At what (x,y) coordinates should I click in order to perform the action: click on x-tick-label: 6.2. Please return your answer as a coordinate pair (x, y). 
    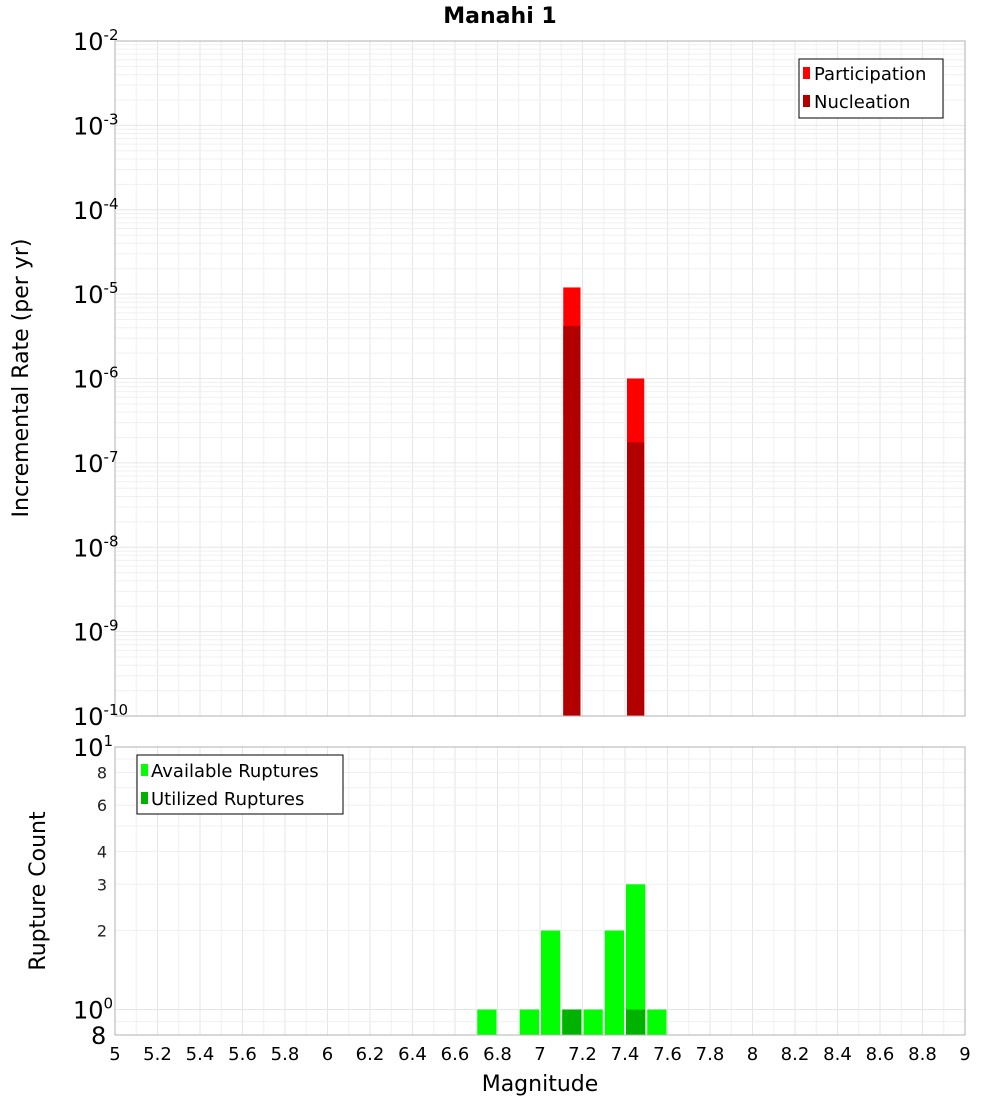
    Looking at the image, I should click on (370, 1054).